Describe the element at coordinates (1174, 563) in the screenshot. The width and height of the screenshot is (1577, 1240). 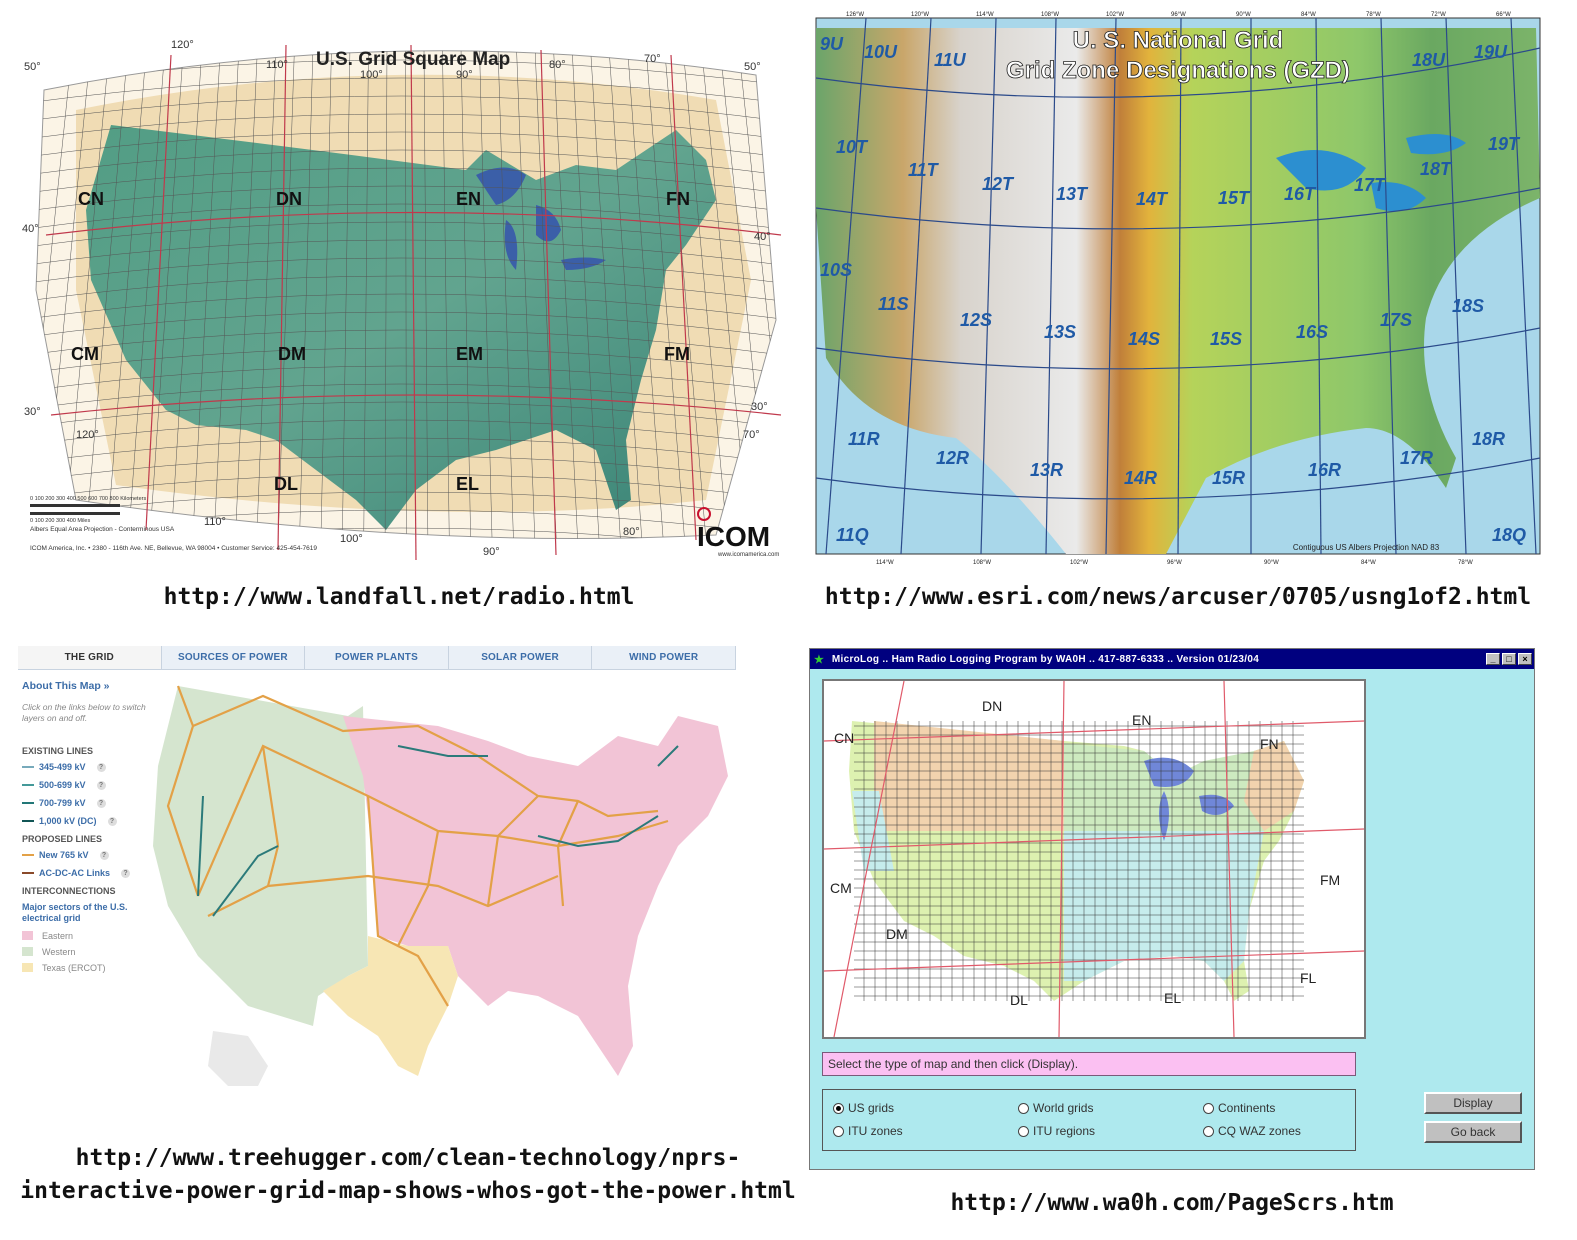
I see `bottom-longitude-tick: 96°W` at that location.